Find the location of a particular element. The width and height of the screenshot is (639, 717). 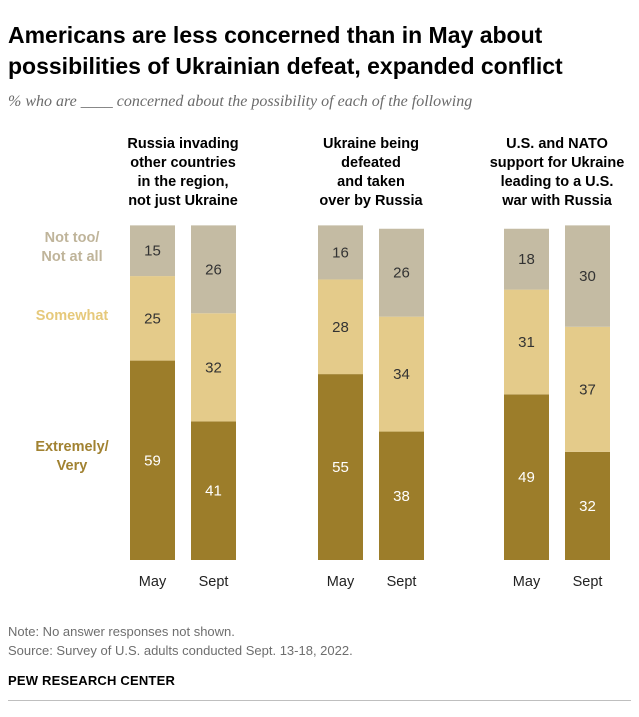

data-label-extremely: 32 is located at coordinates (587, 506).